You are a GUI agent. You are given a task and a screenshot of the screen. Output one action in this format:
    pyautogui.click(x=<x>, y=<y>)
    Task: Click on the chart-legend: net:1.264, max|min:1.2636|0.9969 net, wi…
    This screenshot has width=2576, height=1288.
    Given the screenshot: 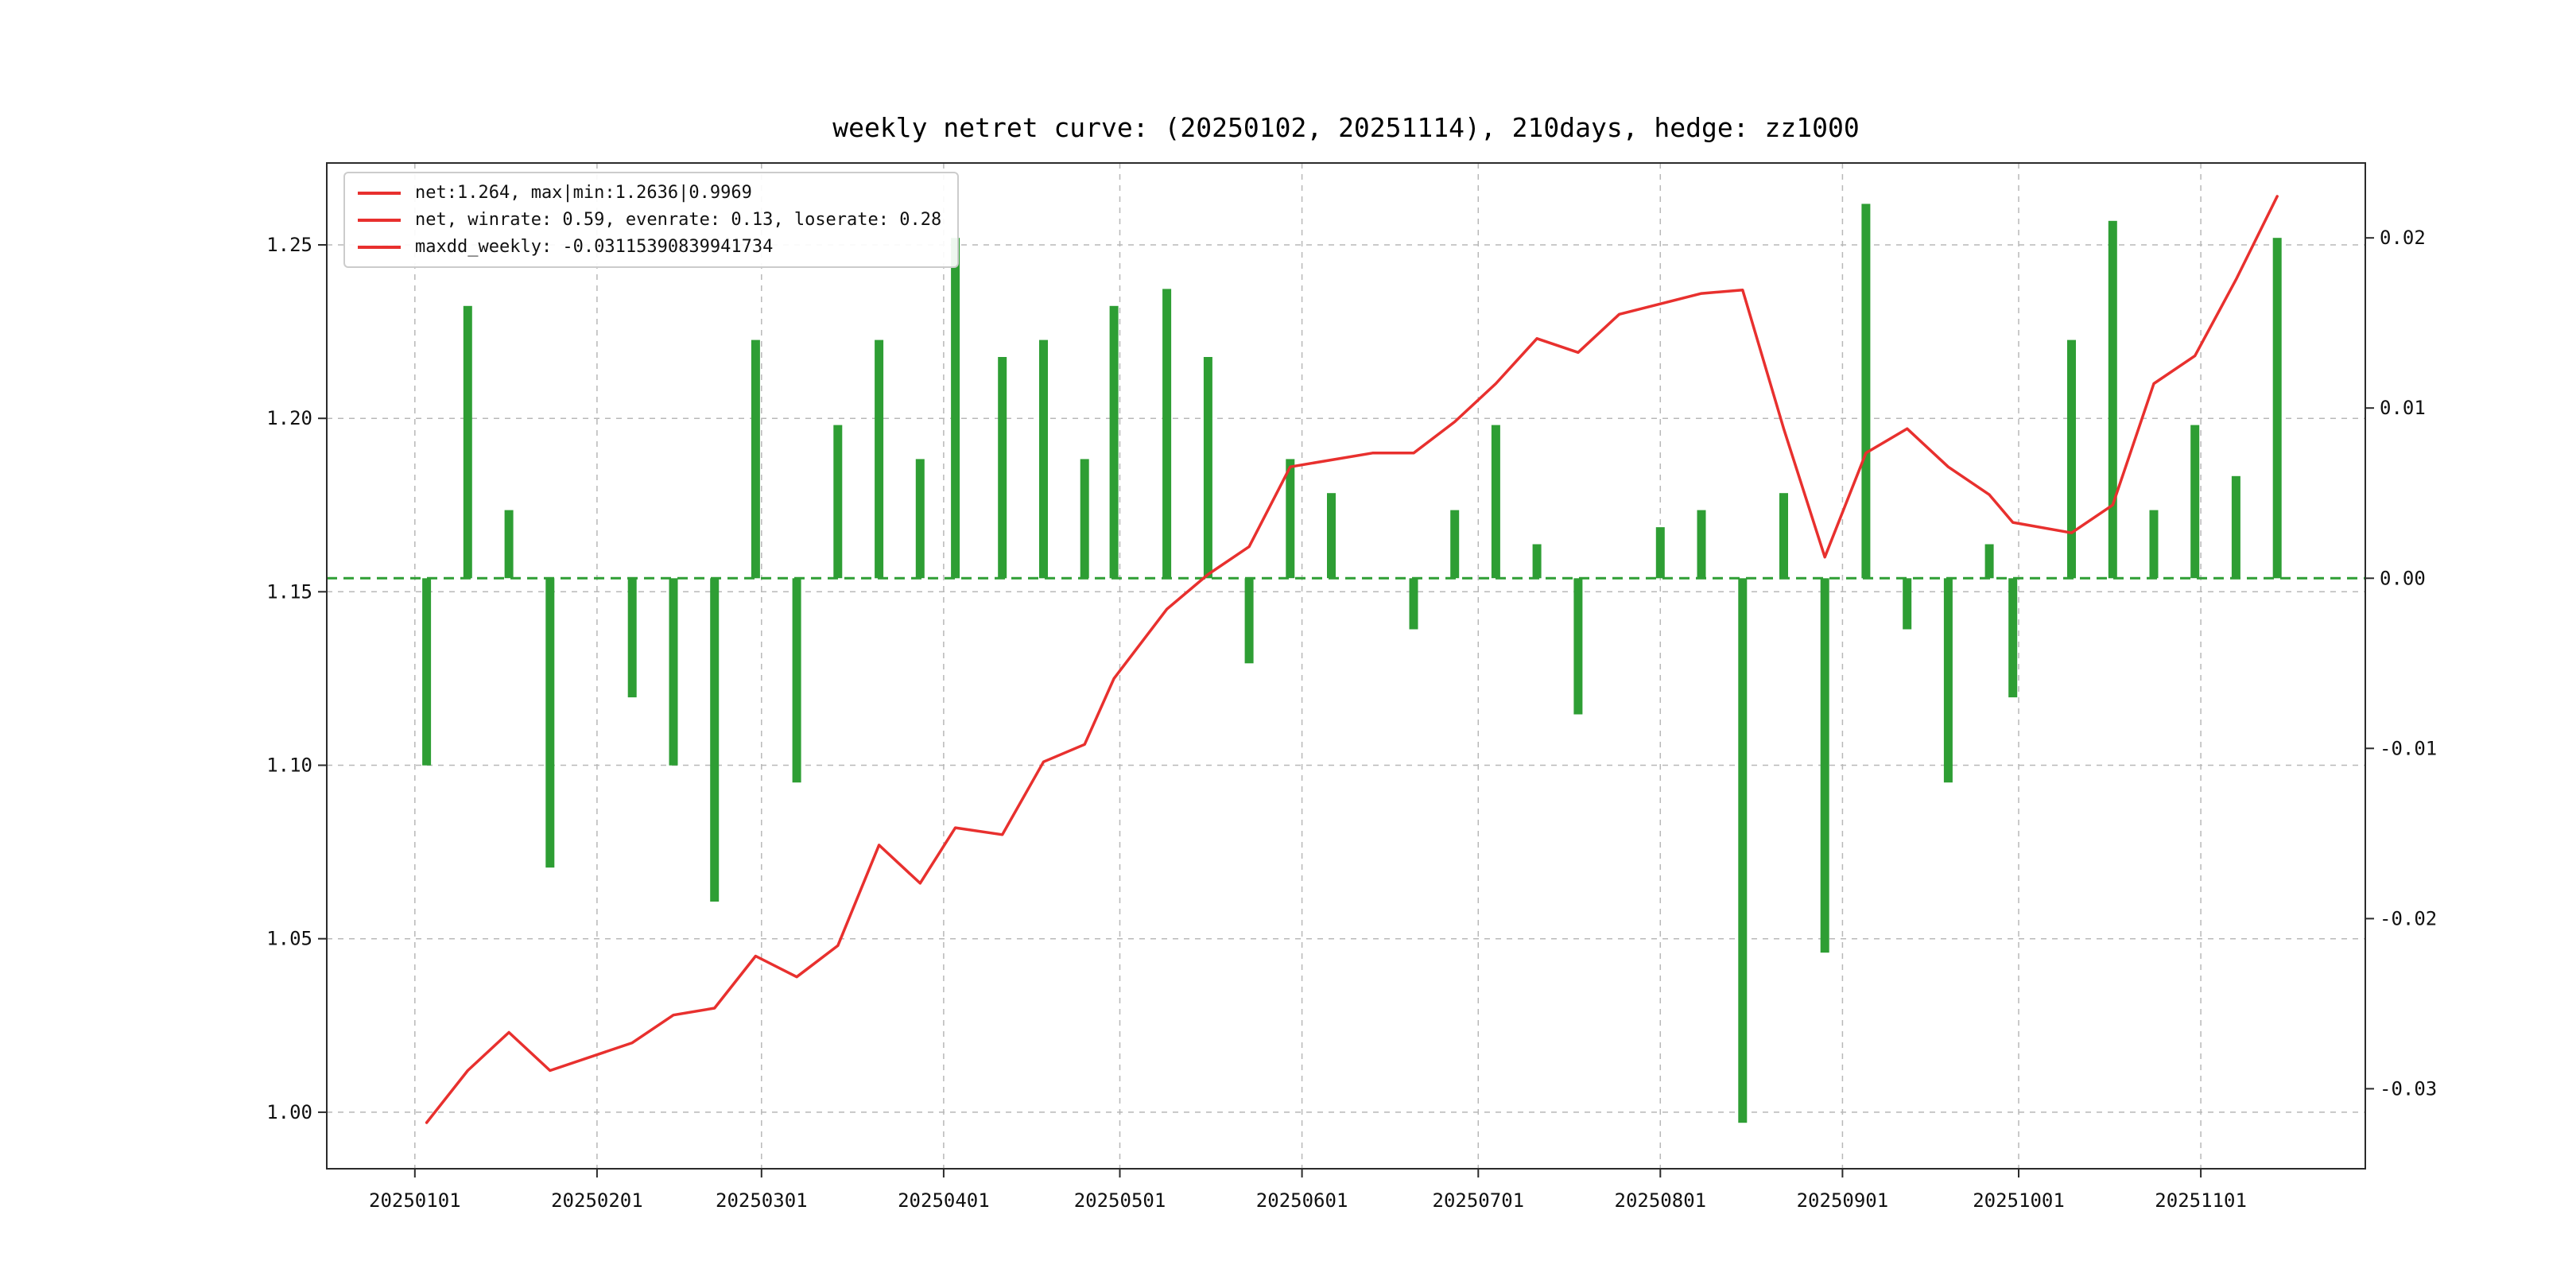 What is the action you would take?
    pyautogui.click(x=651, y=220)
    